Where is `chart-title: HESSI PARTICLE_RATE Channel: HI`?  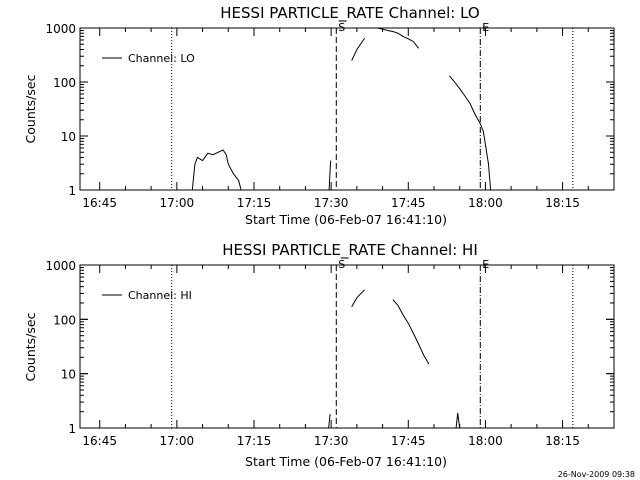
chart-title: HESSI PARTICLE_RATE Channel: HI is located at coordinates (350, 250).